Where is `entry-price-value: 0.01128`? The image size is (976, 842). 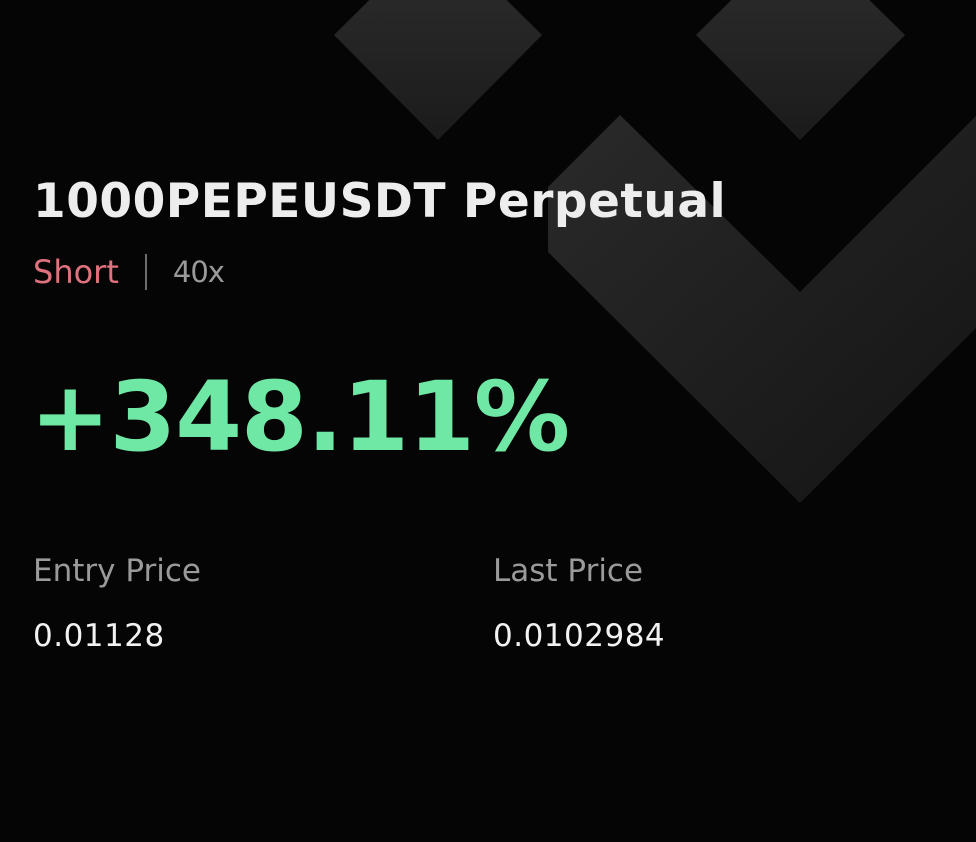 entry-price-value: 0.01128 is located at coordinates (99, 636).